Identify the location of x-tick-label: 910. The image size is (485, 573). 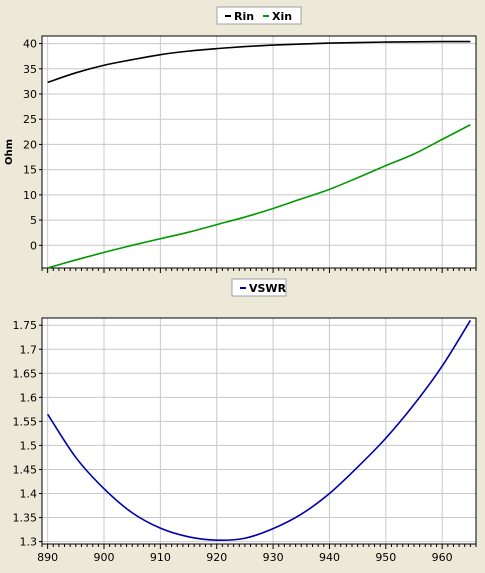
(160, 557).